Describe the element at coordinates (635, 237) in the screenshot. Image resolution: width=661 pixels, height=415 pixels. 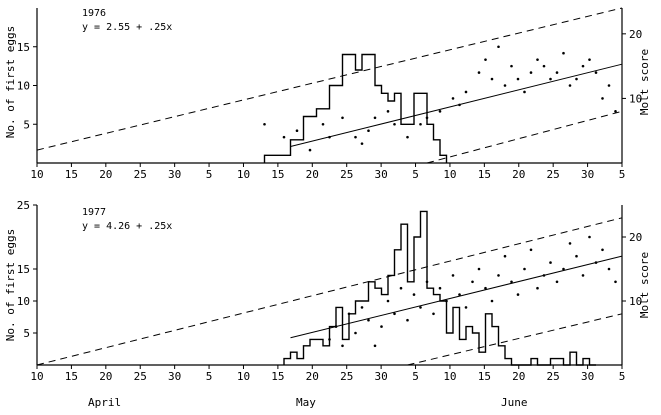
I see `y-tick-label-right: 20` at that location.